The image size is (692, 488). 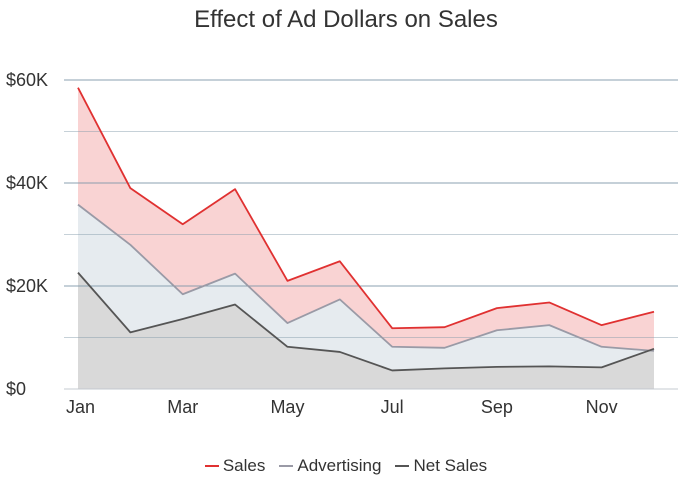 I want to click on x-tick-label: Nov, so click(x=602, y=407).